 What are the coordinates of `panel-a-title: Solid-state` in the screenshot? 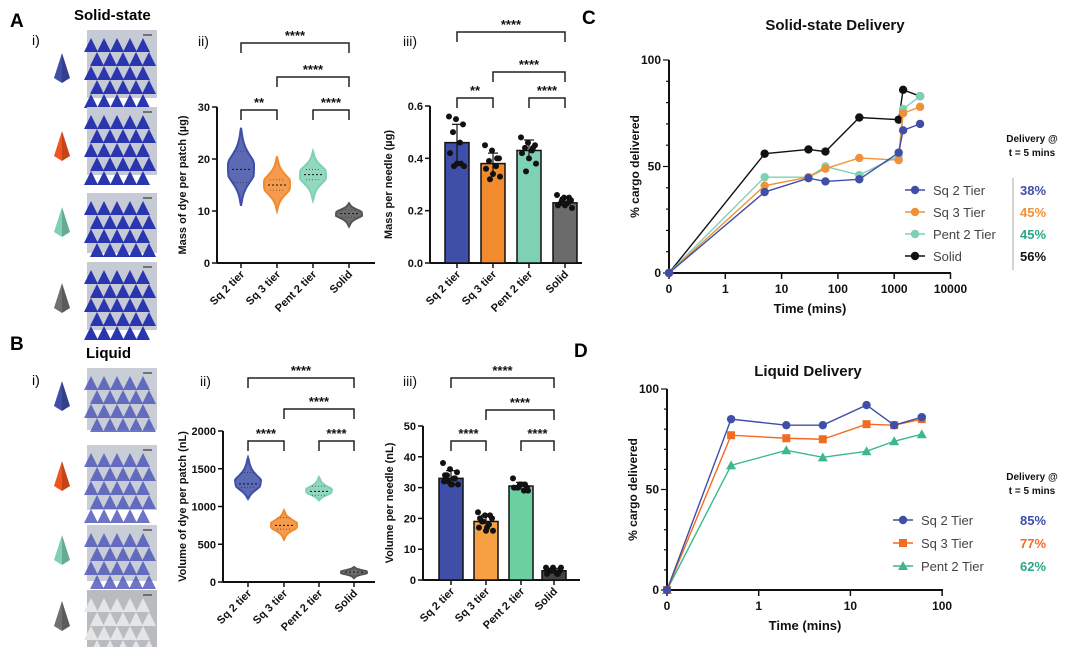 It's located at (112, 15).